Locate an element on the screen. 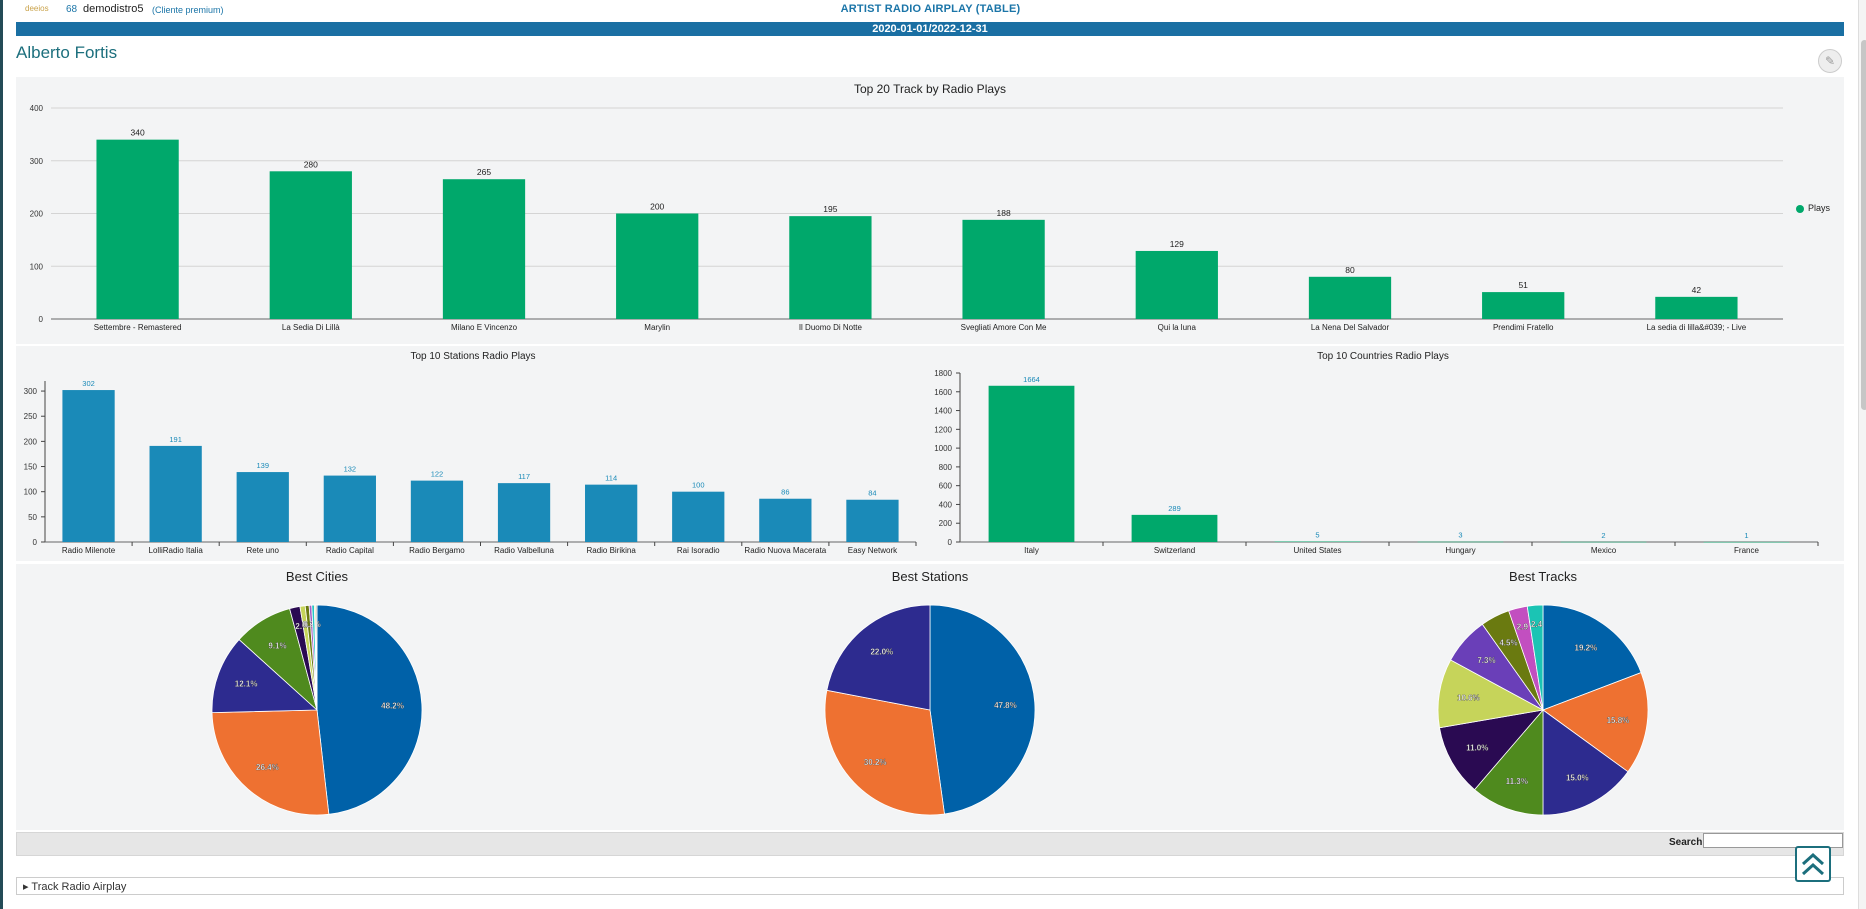 This screenshot has width=1866, height=909. pie-label: 30.2% is located at coordinates (875, 762).